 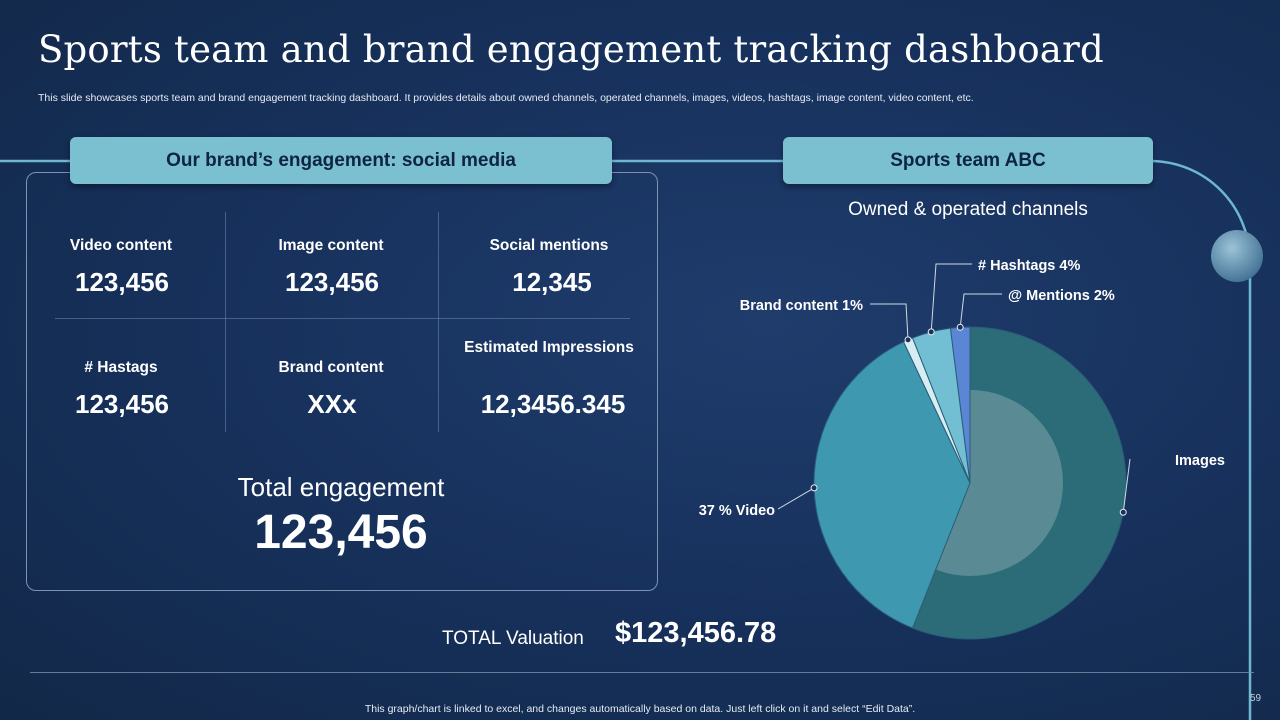 What do you see at coordinates (1237, 256) in the screenshot?
I see `decorative-orb` at bounding box center [1237, 256].